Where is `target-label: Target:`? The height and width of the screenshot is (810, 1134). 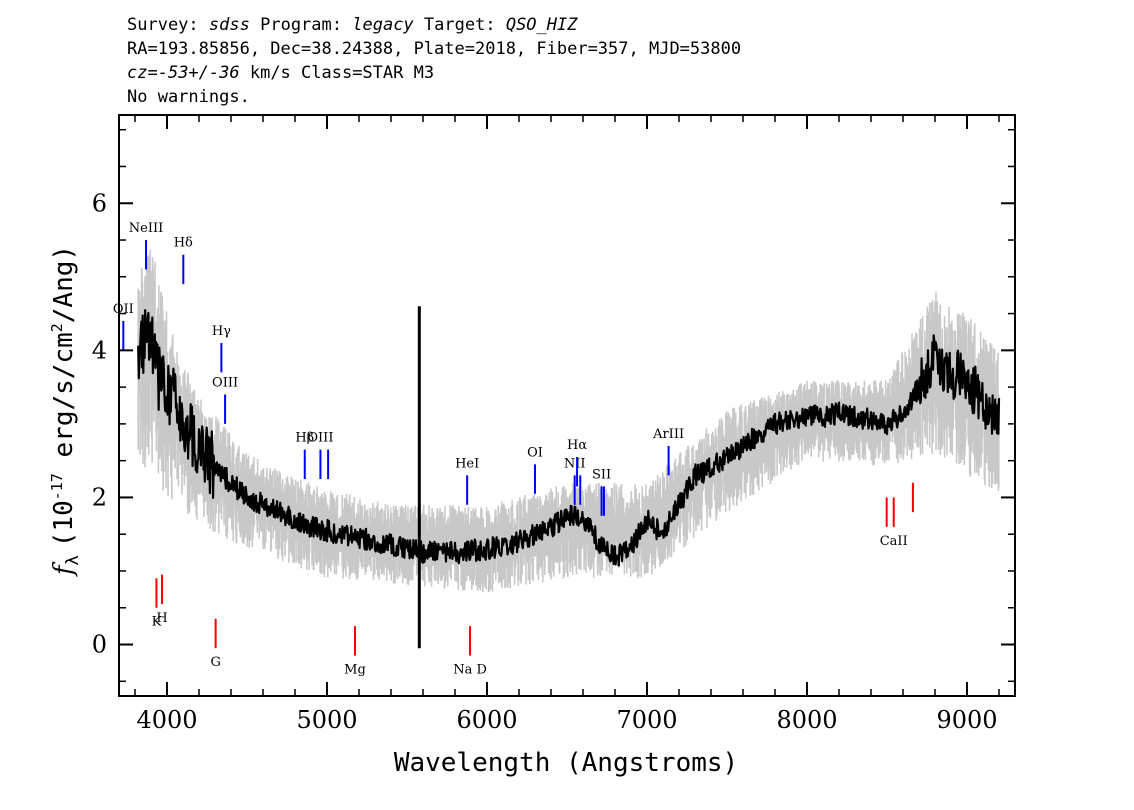
target-label: Target: is located at coordinates (459, 25).